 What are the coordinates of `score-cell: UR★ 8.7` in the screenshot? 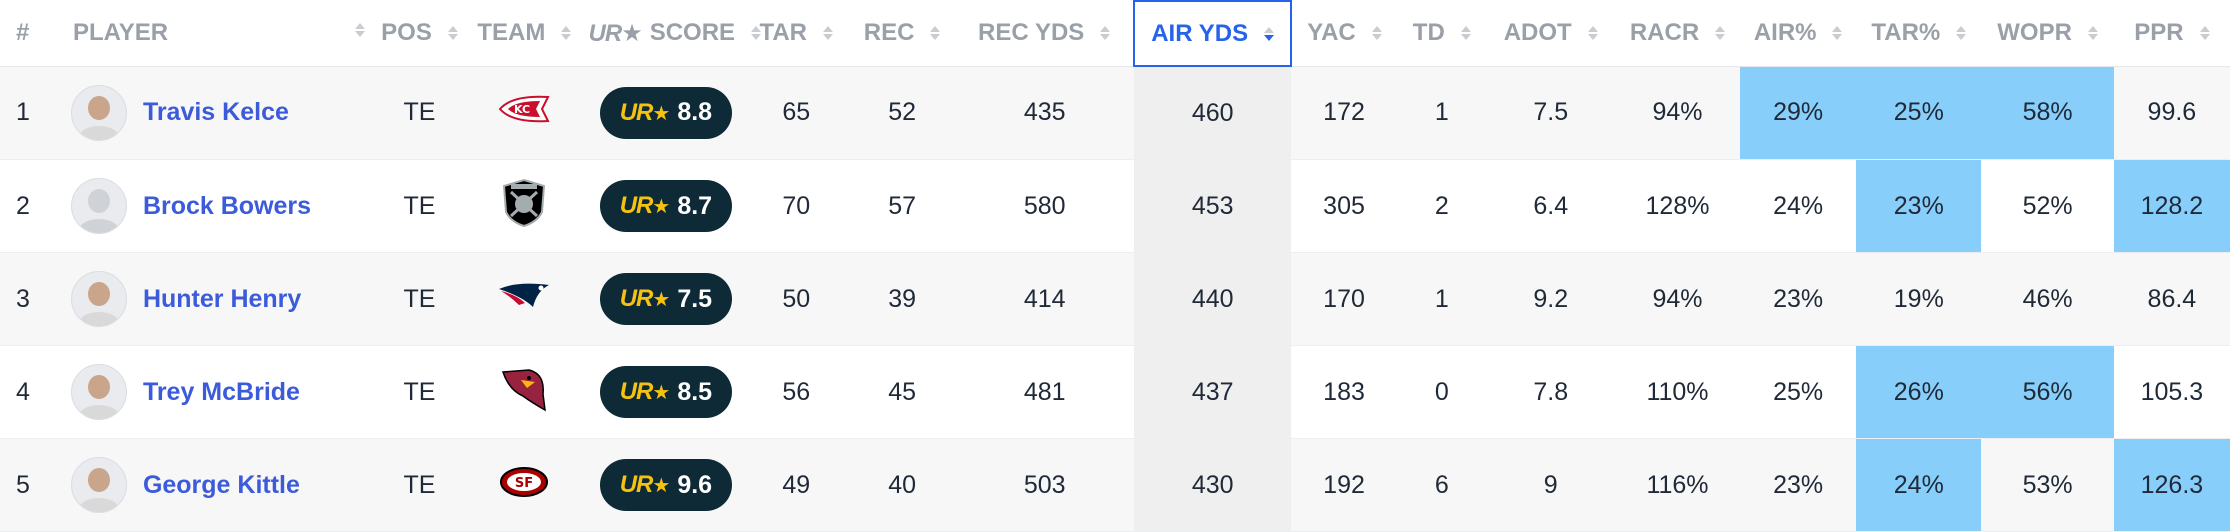 It's located at (666, 206).